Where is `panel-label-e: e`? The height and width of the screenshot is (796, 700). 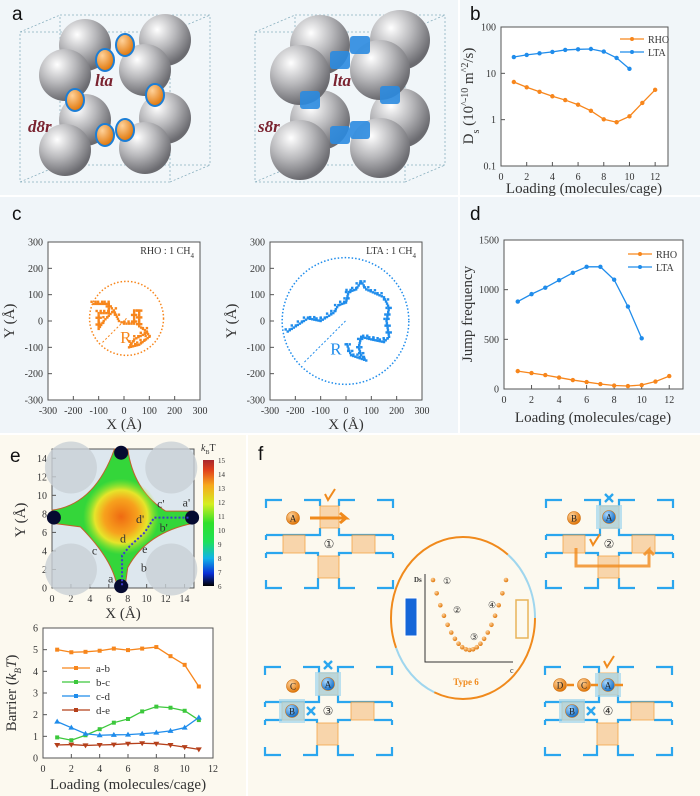
panel-label-e: e is located at coordinates (15, 456).